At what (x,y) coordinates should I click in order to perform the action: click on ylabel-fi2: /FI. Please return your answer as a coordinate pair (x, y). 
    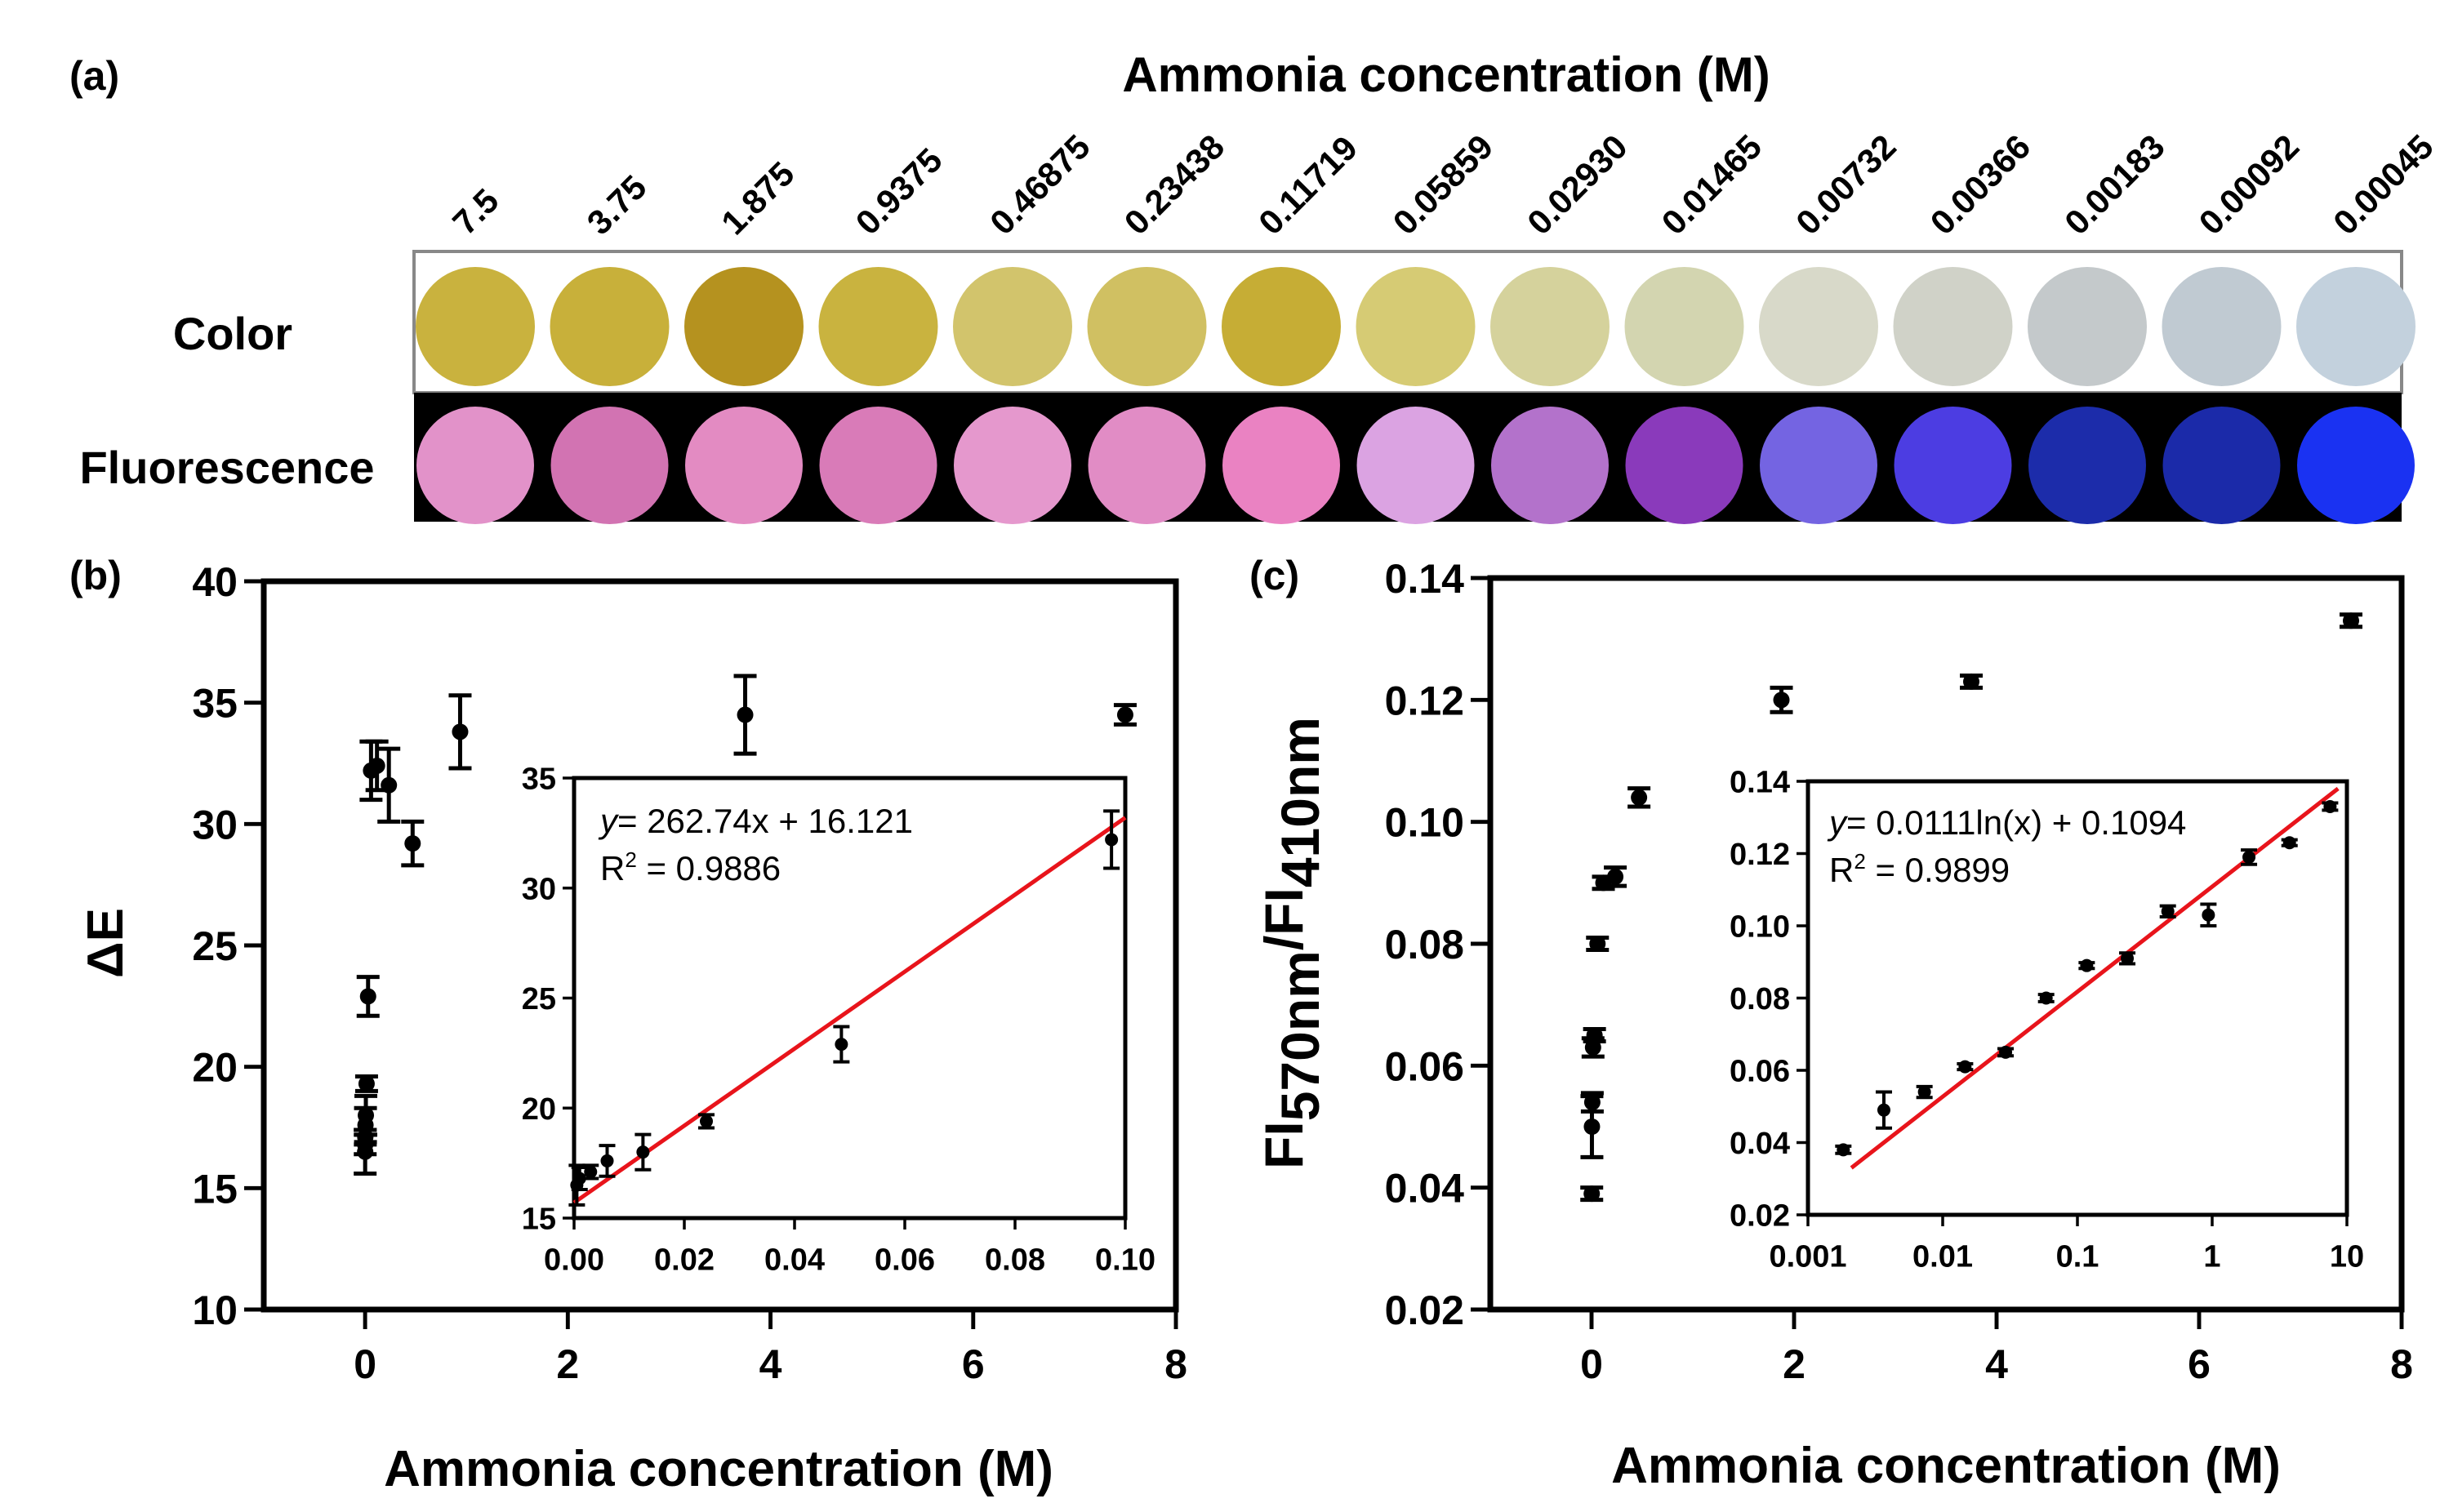
    Looking at the image, I should click on (1284, 919).